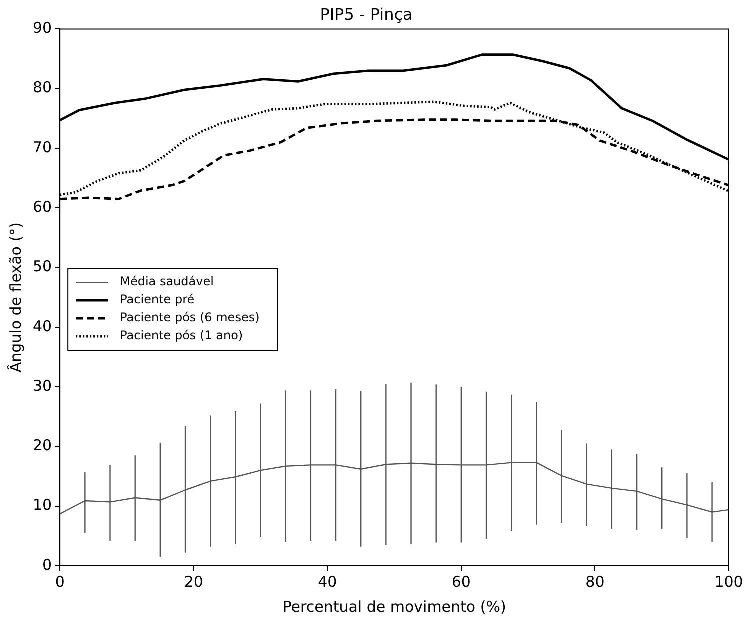 This screenshot has height=625, width=753. What do you see at coordinates (42, 445) in the screenshot?
I see `y-tick-label: 20` at bounding box center [42, 445].